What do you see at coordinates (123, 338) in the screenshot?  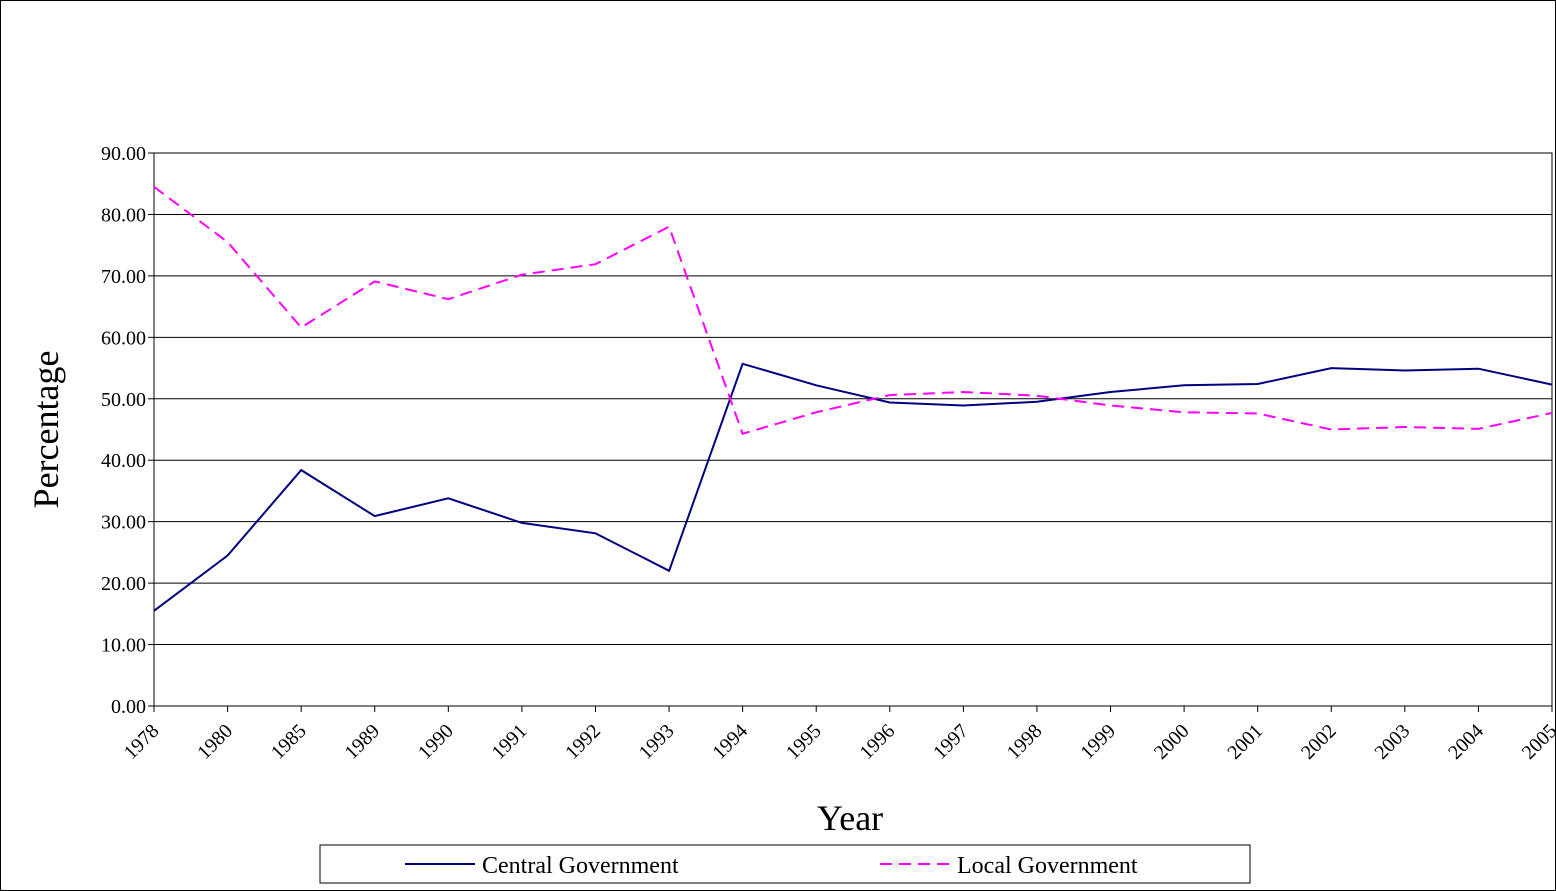 I see `y-tick-label: 60.00` at bounding box center [123, 338].